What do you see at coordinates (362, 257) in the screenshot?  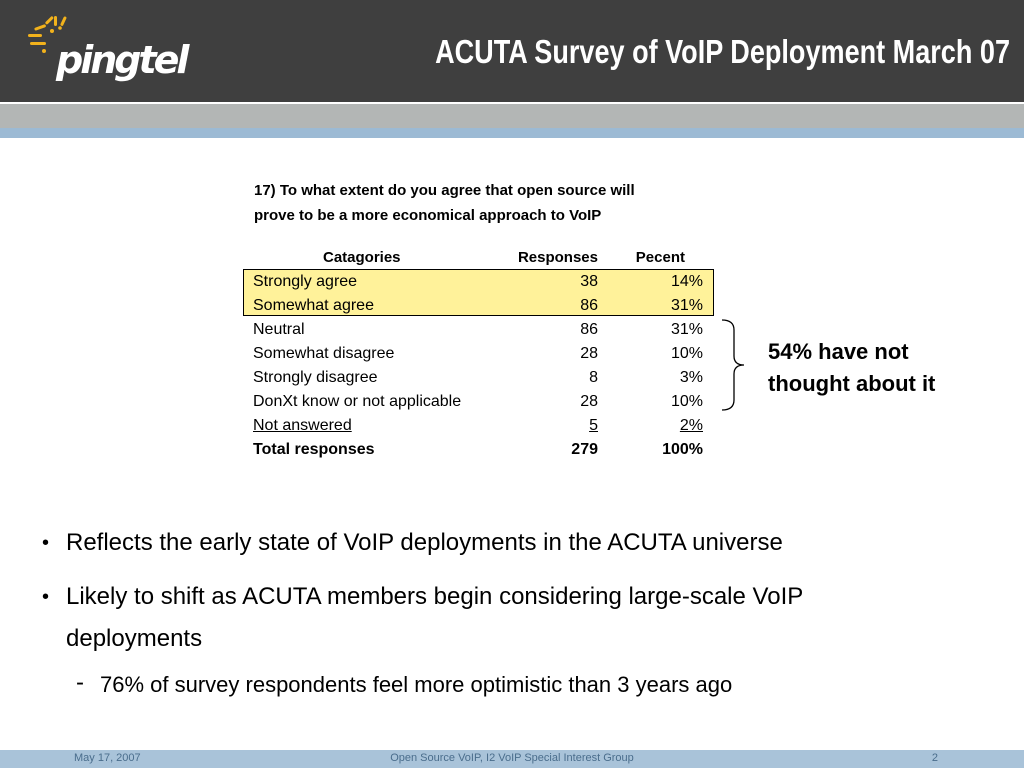 I see `header-categories: Catagories` at bounding box center [362, 257].